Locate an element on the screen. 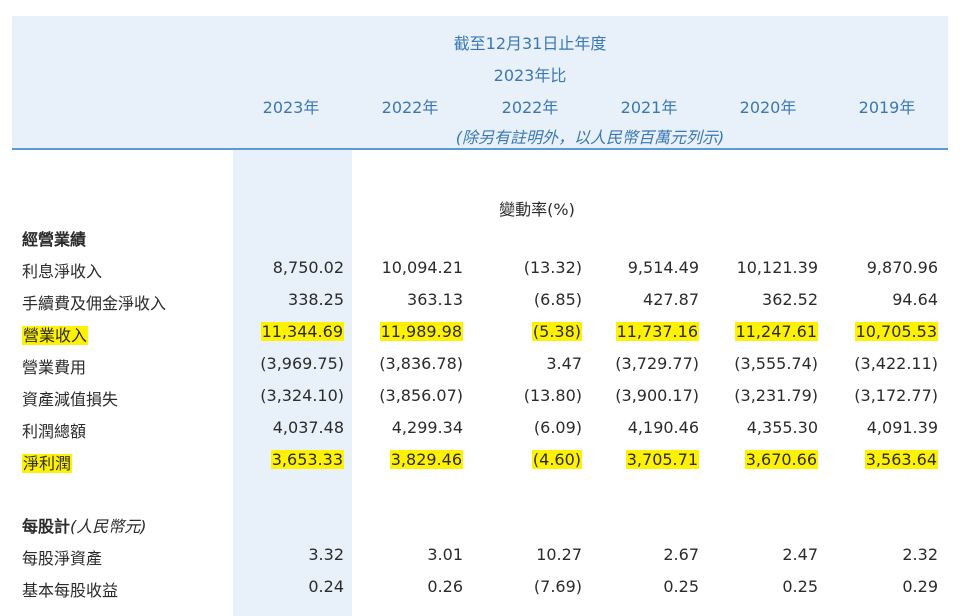  table-cell: 10,094.21 is located at coordinates (422, 267).